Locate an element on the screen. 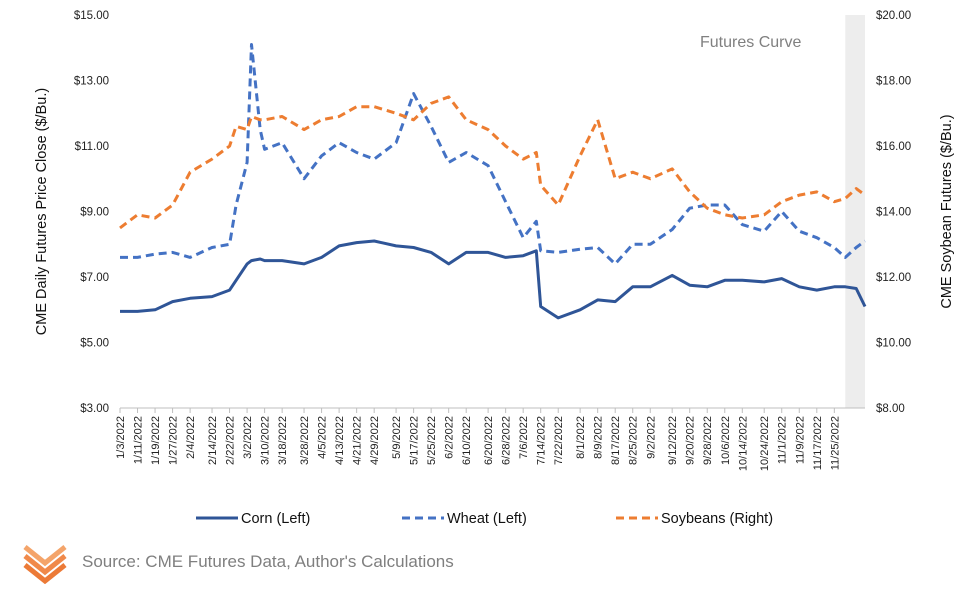 This screenshot has width=966, height=597. y-left-tick-label: $3.00 is located at coordinates (94, 409).